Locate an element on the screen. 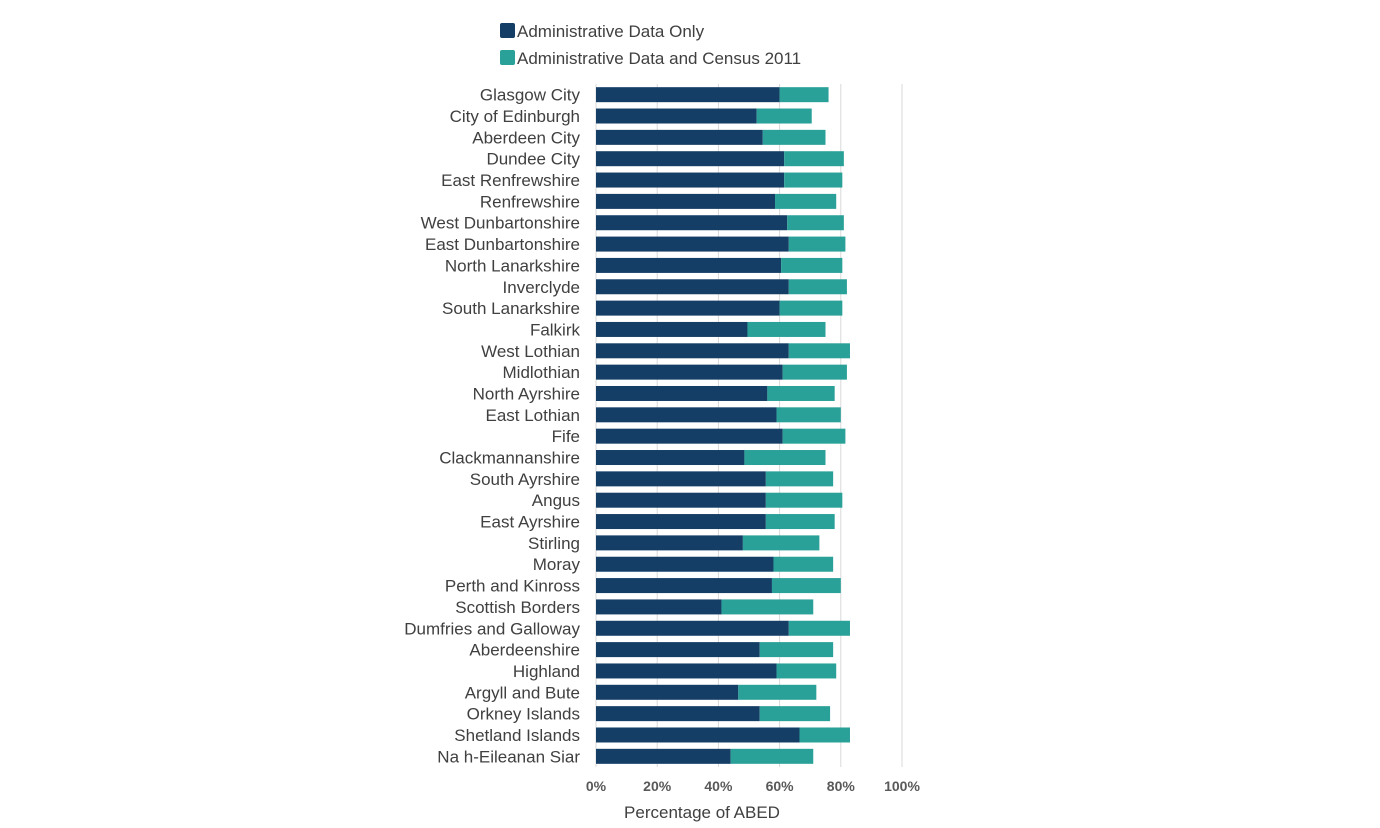 The height and width of the screenshot is (828, 1380). category-label: South Ayrshire is located at coordinates (525, 479).